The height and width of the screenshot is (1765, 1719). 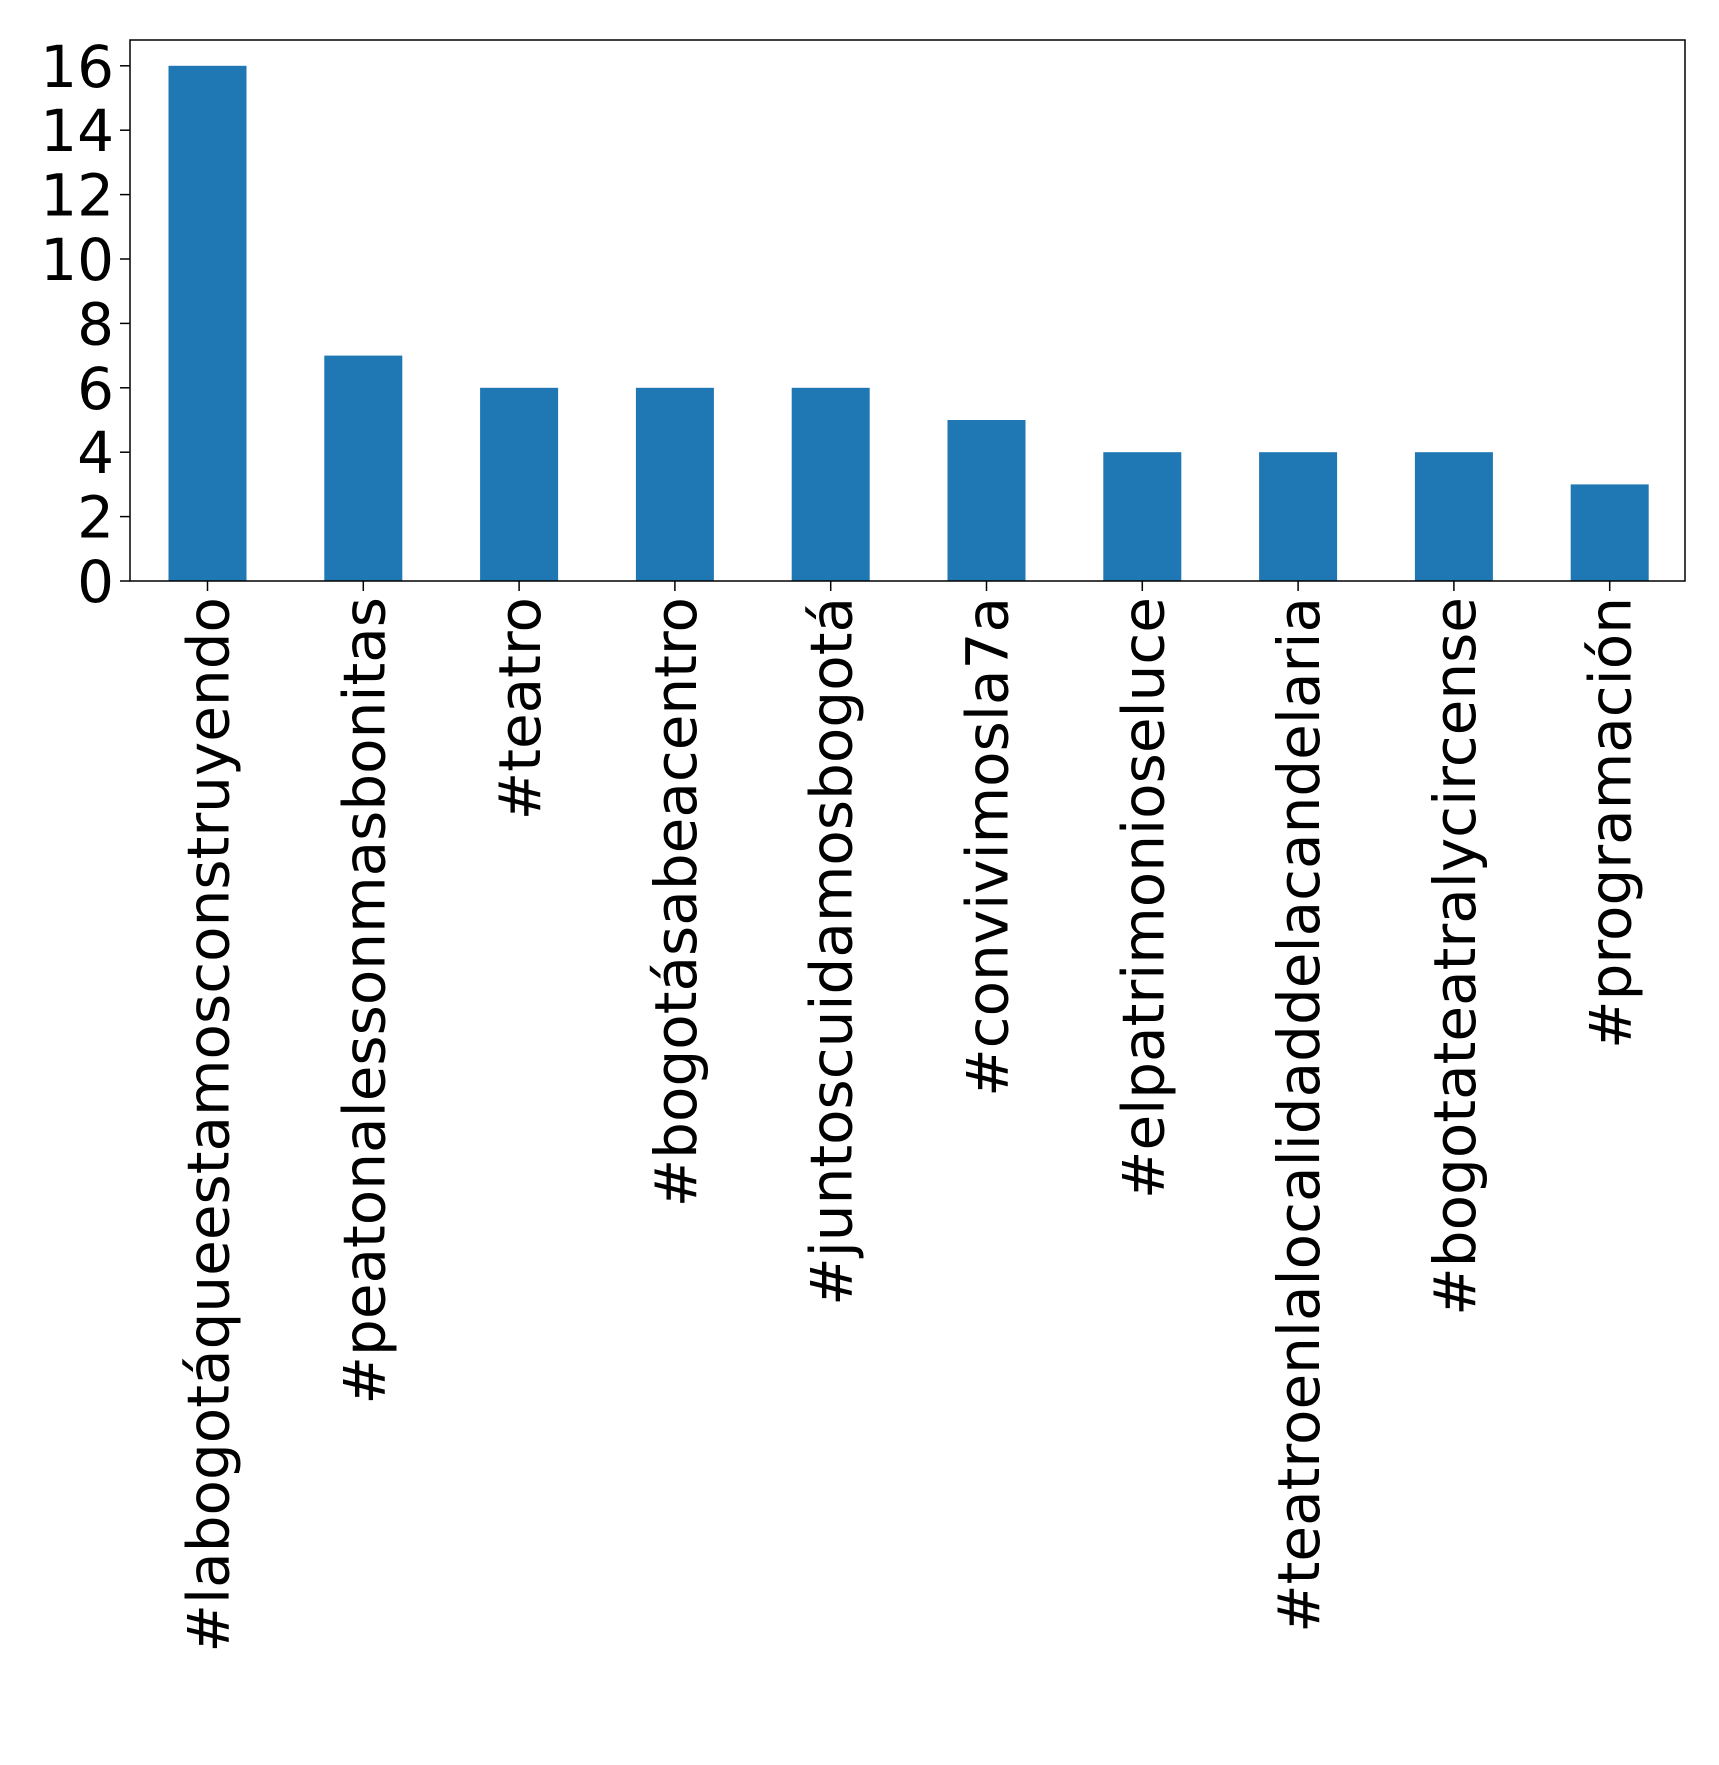 What do you see at coordinates (77, 131) in the screenshot?
I see `y-tick-label: 14` at bounding box center [77, 131].